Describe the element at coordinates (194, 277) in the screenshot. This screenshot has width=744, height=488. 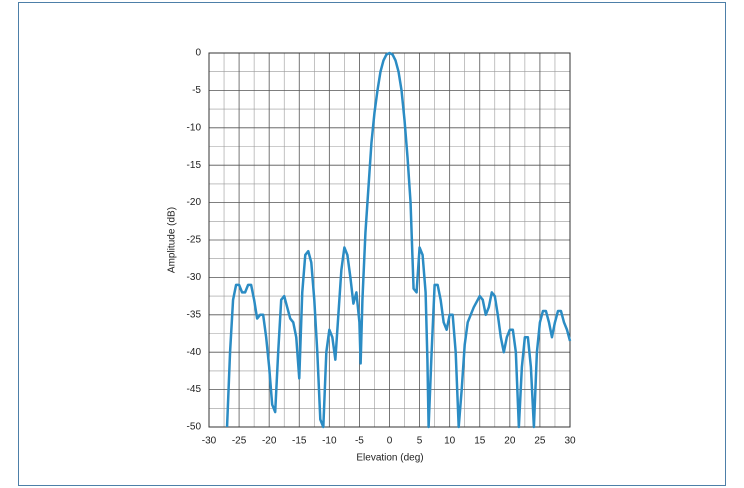
I see `y-tick-label: -30` at that location.